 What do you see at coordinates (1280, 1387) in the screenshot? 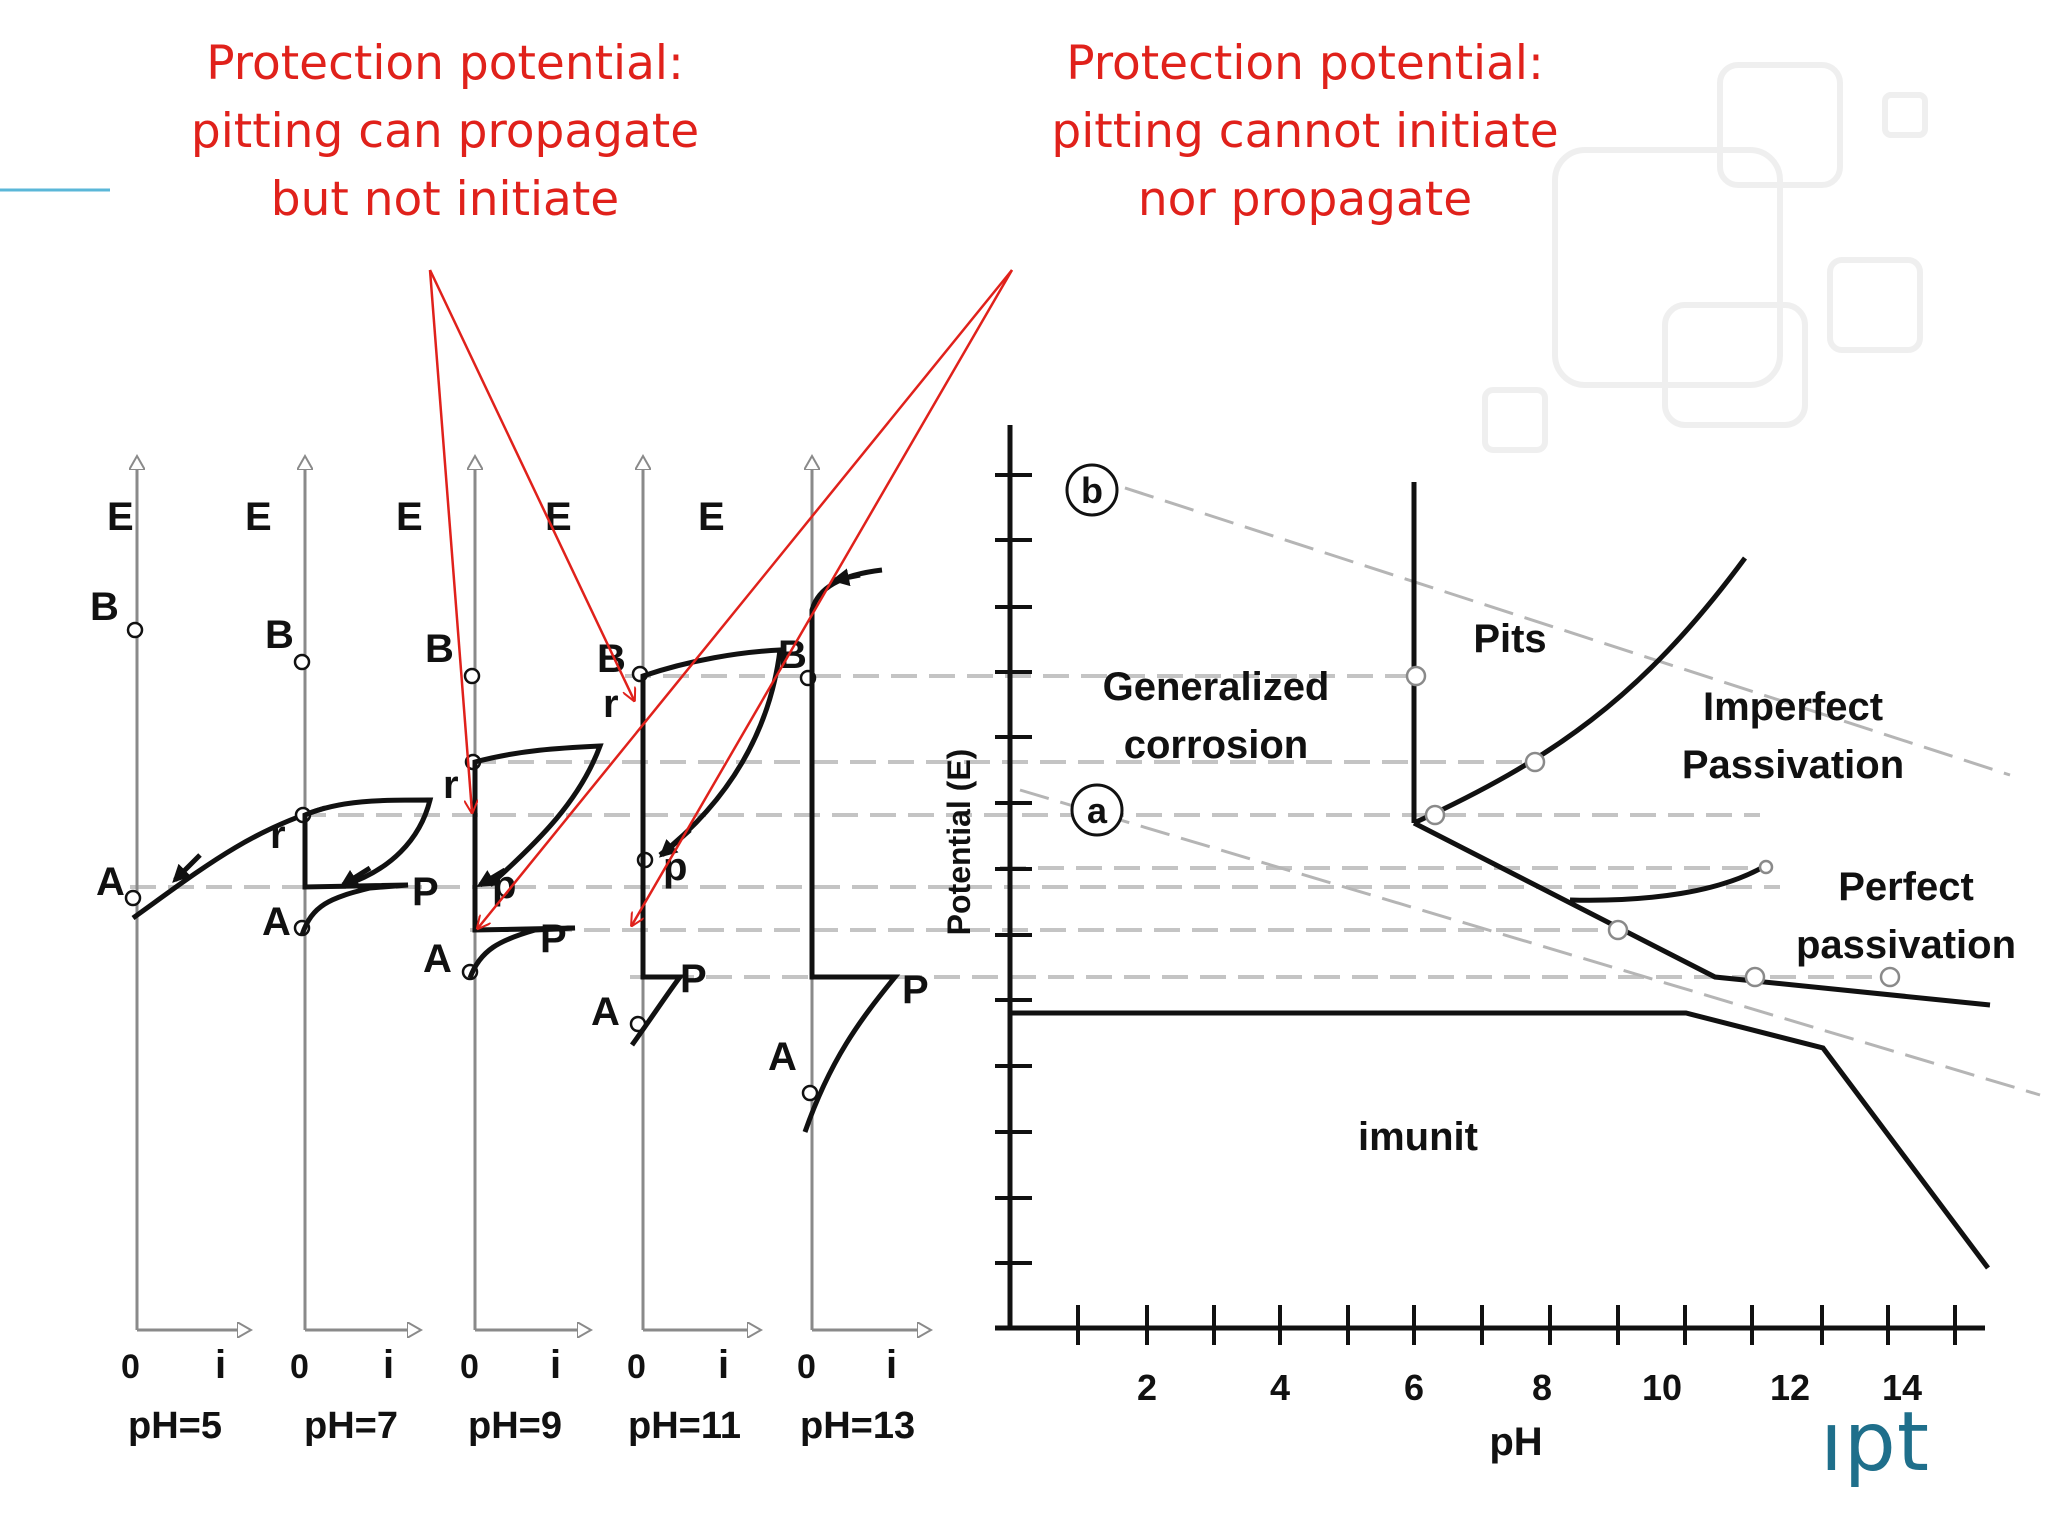
I see `x-tick-4: 4` at bounding box center [1280, 1387].